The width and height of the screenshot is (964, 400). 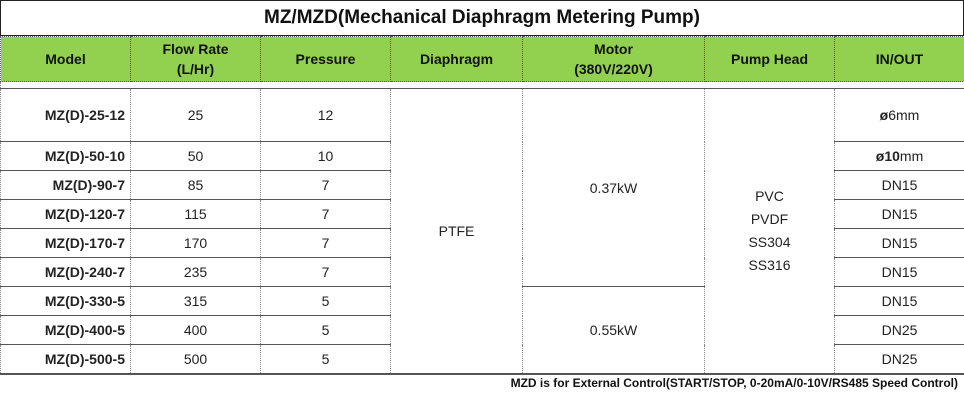 What do you see at coordinates (195, 59) in the screenshot?
I see `header-flow-rate: Flow Rate (L/Hr)` at bounding box center [195, 59].